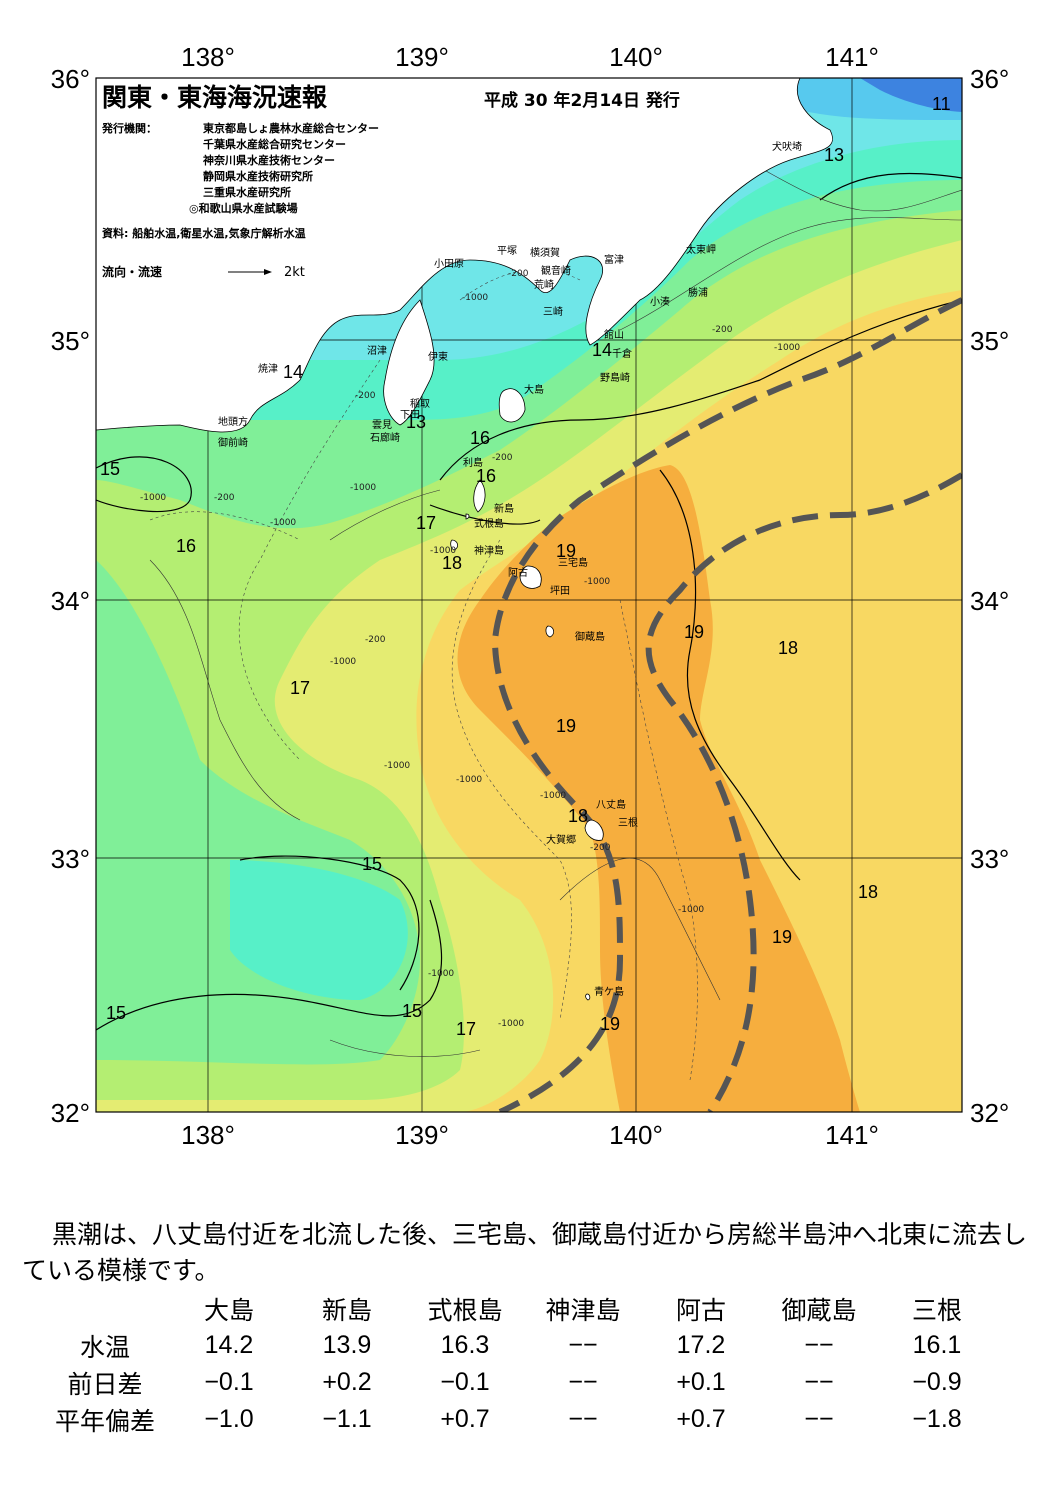  Describe the element at coordinates (507, 251) in the screenshot. I see `place-label: 平塚` at that location.